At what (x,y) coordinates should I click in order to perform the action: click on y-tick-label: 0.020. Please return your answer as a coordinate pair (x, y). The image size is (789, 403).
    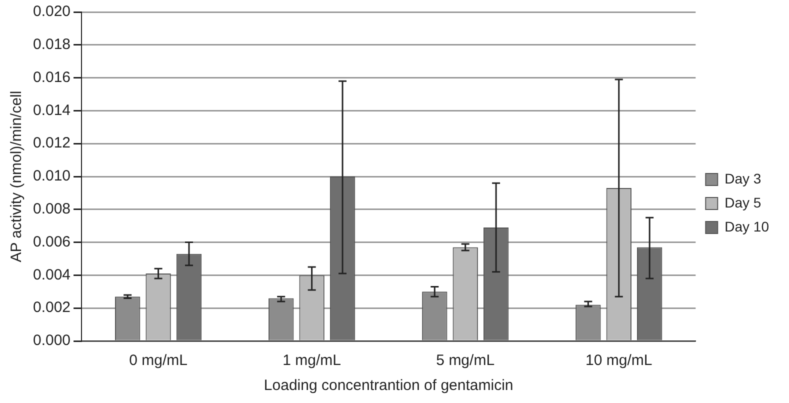
    Looking at the image, I should click on (51, 11).